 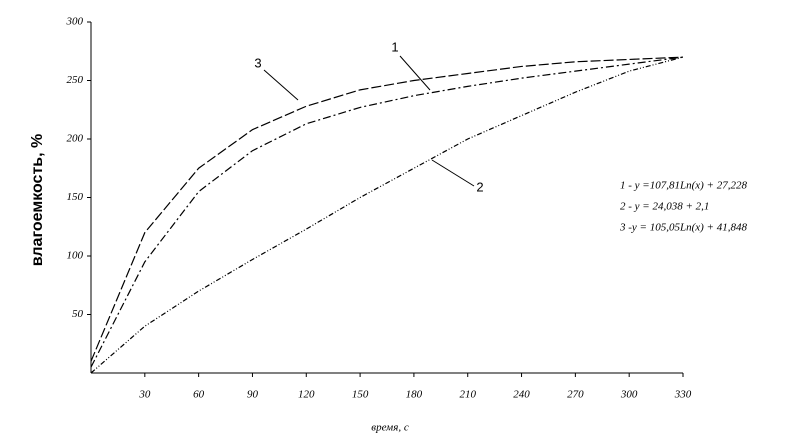 What do you see at coordinates (479, 186) in the screenshot?
I see `series-label: 2` at bounding box center [479, 186].